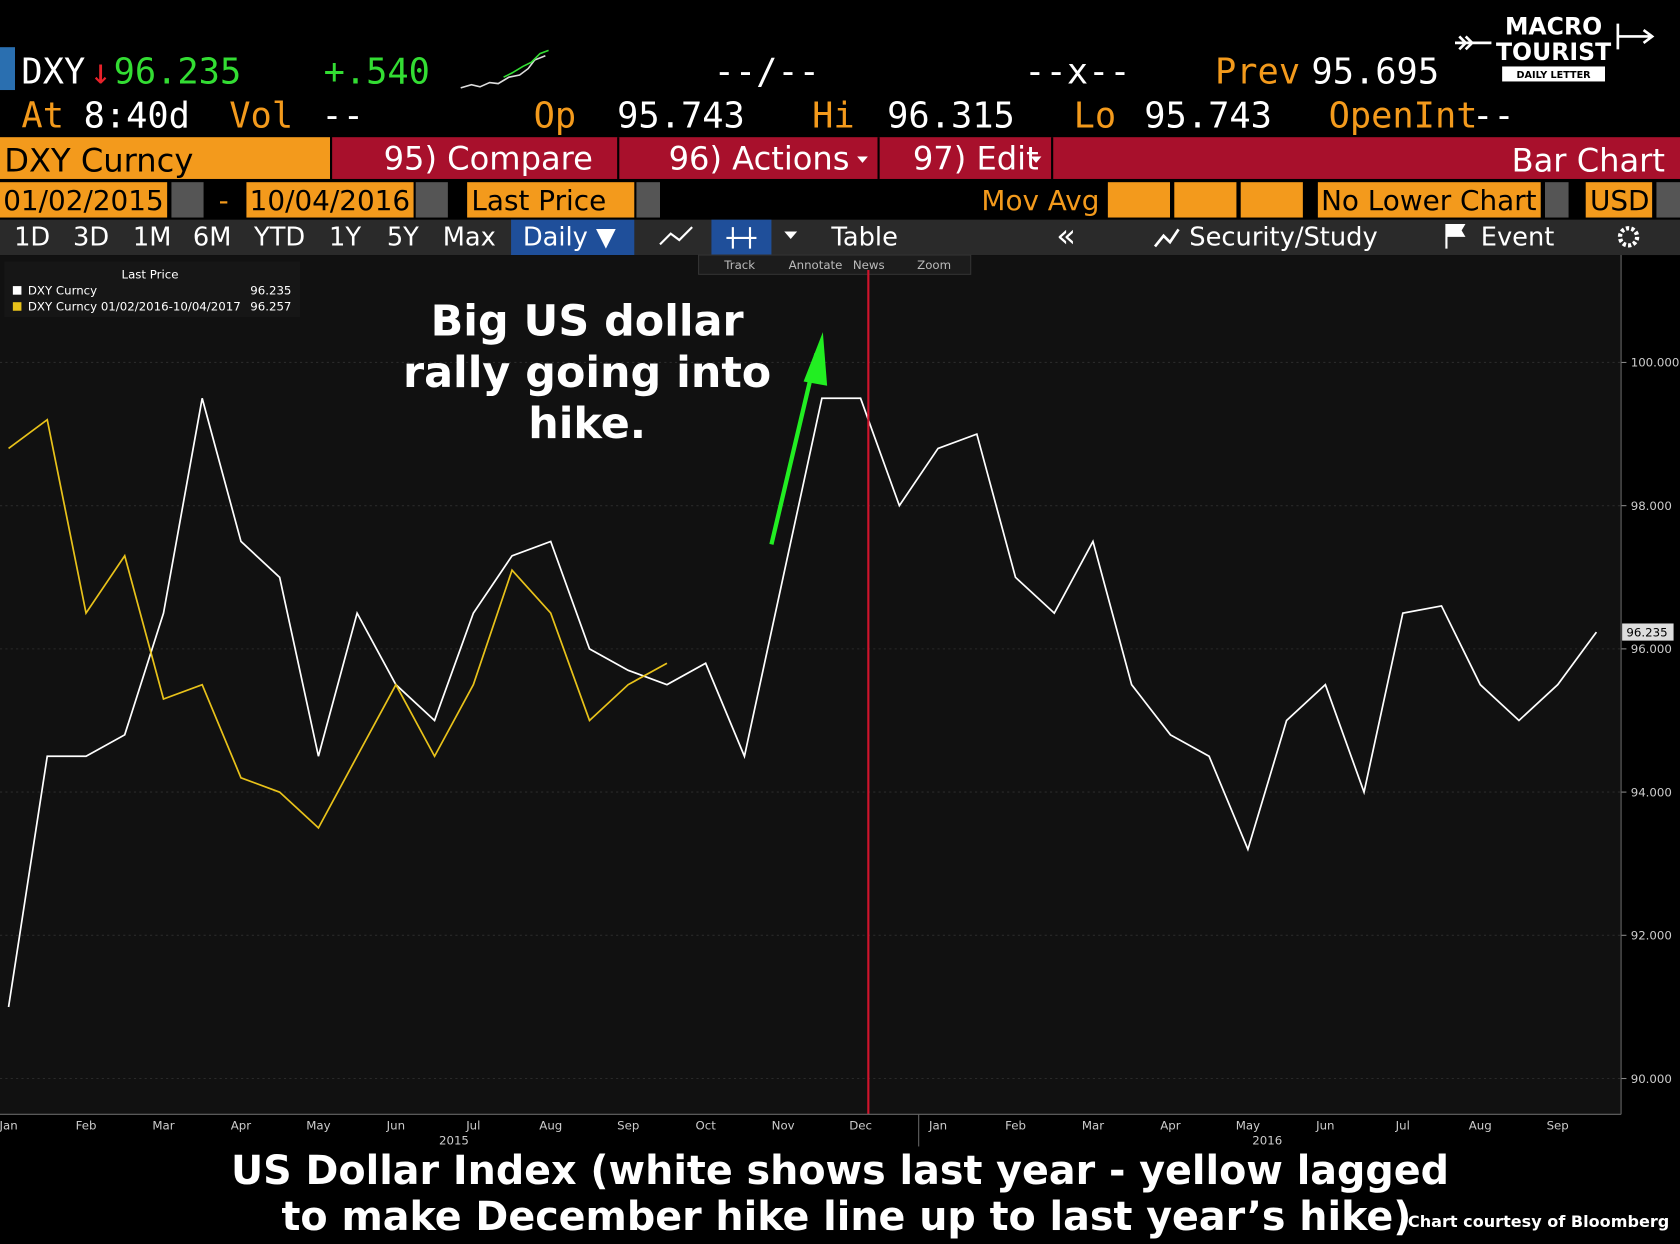 Image resolution: width=1680 pixels, height=1244 pixels. I want to click on field: Last Price, so click(538, 200).